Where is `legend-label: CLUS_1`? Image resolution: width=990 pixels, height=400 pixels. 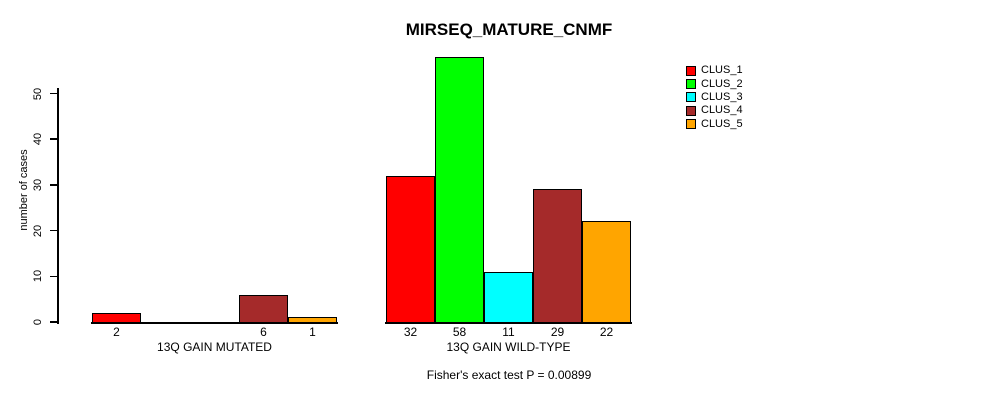
legend-label: CLUS_1 is located at coordinates (722, 70).